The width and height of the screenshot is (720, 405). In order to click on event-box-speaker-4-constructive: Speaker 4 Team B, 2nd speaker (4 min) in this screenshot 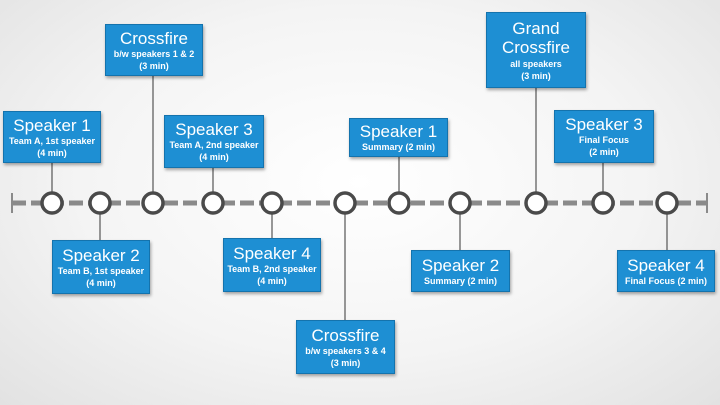, I will do `click(272, 265)`.